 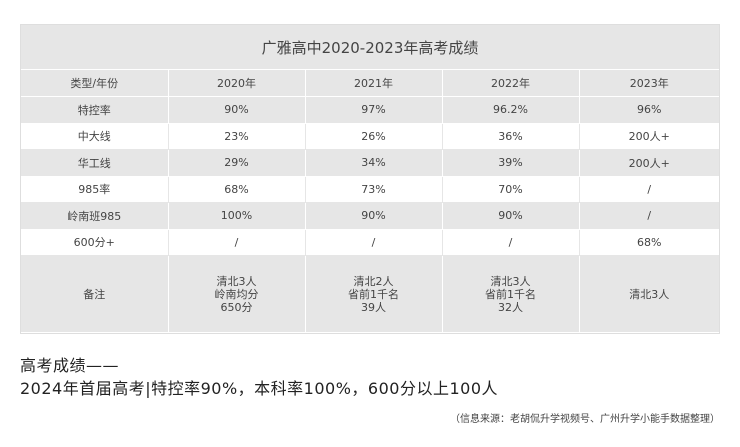 What do you see at coordinates (511, 83) in the screenshot?
I see `header-cell-2022: 2022年` at bounding box center [511, 83].